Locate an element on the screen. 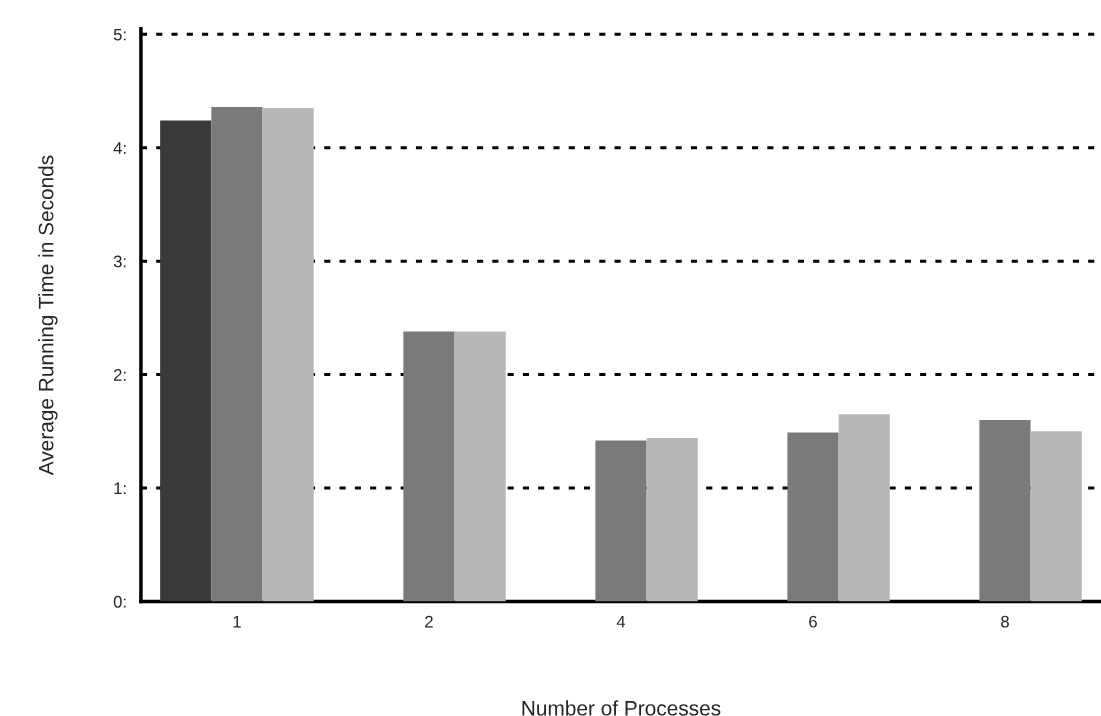 The image size is (1101, 716). y-tick-label: 5: is located at coordinates (119, 34).